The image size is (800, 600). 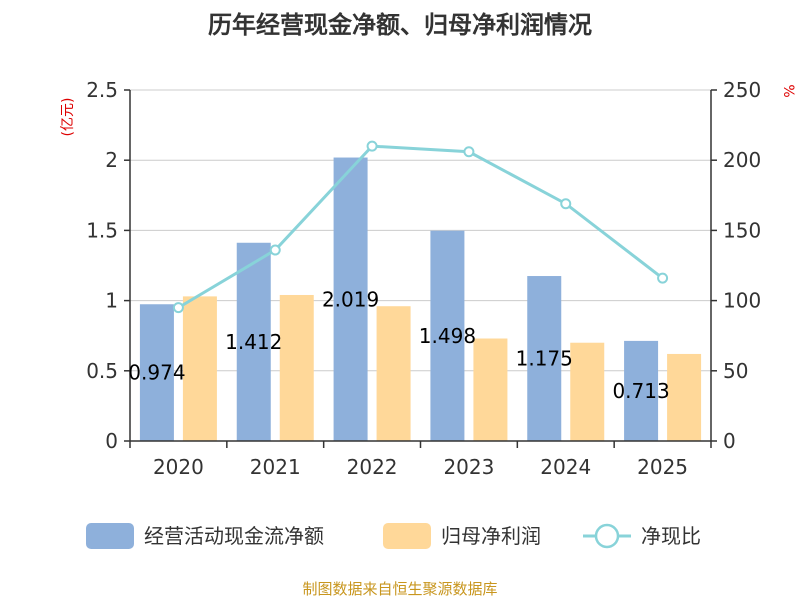 I want to click on left-axis-tick-label: 1, so click(x=111, y=301).